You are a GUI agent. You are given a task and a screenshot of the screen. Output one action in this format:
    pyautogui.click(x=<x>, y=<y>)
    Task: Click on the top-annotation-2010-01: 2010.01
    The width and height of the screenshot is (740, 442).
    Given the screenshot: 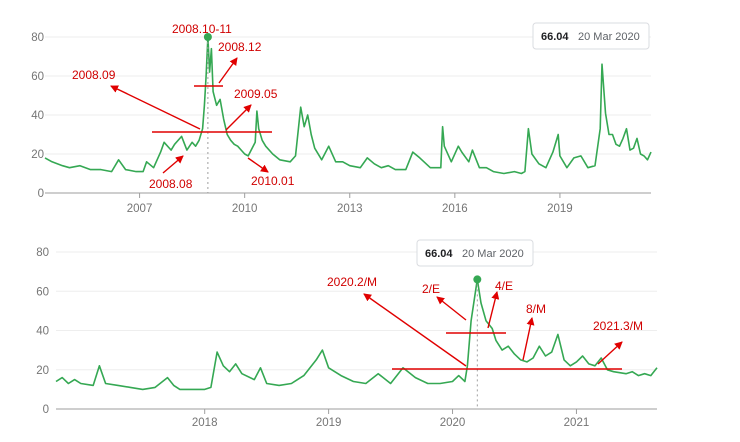 What is the action you would take?
    pyautogui.click(x=273, y=181)
    